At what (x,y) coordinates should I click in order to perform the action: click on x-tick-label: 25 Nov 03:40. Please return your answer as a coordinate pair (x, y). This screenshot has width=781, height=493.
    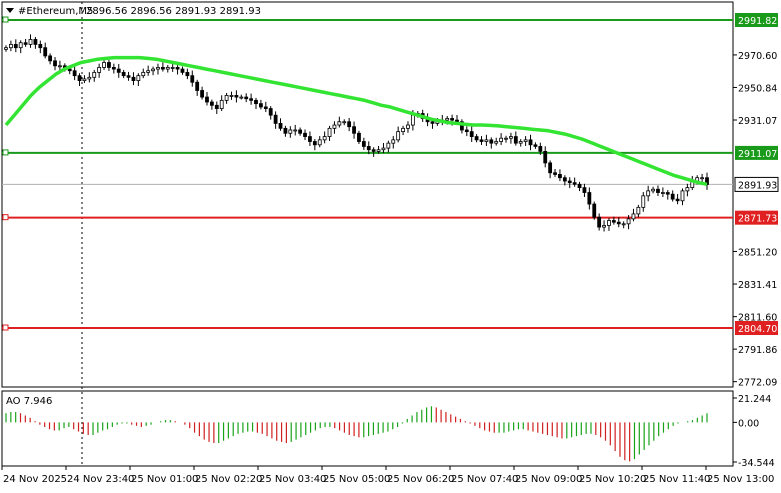
    Looking at the image, I should click on (292, 479).